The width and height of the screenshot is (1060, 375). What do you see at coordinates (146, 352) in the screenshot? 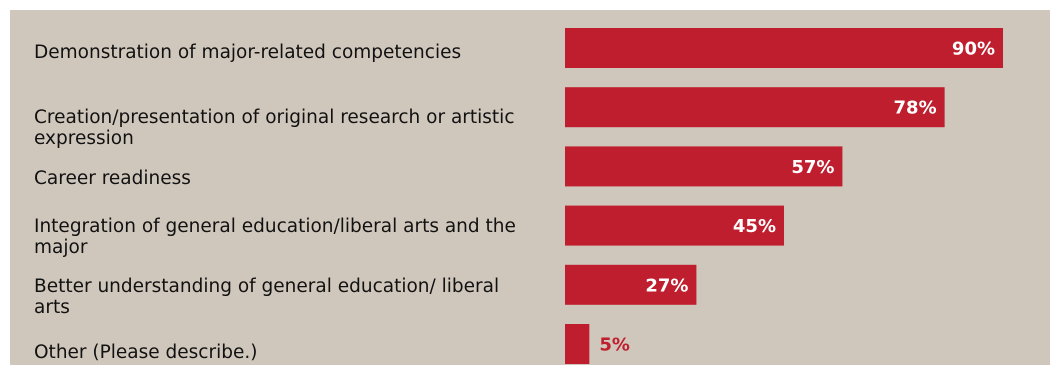
I see `category-label-6: Other (Please describe.)` at bounding box center [146, 352].